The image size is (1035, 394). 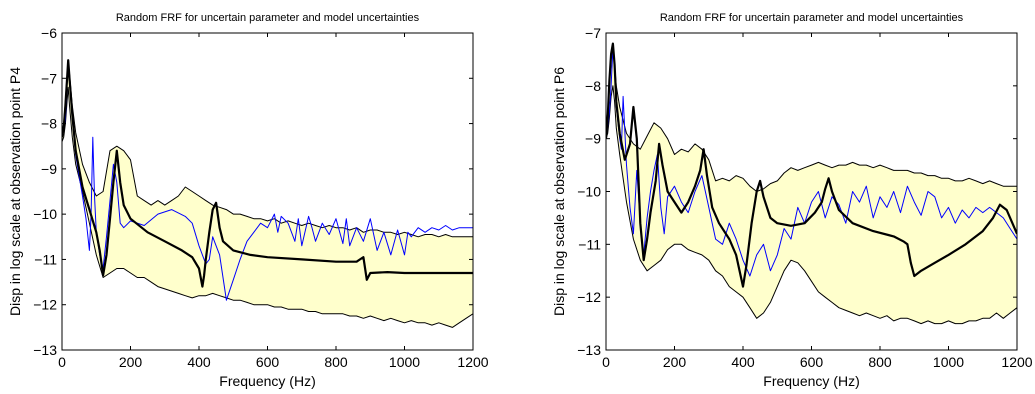 What do you see at coordinates (49, 33) in the screenshot?
I see `y-tick-label: −6` at bounding box center [49, 33].